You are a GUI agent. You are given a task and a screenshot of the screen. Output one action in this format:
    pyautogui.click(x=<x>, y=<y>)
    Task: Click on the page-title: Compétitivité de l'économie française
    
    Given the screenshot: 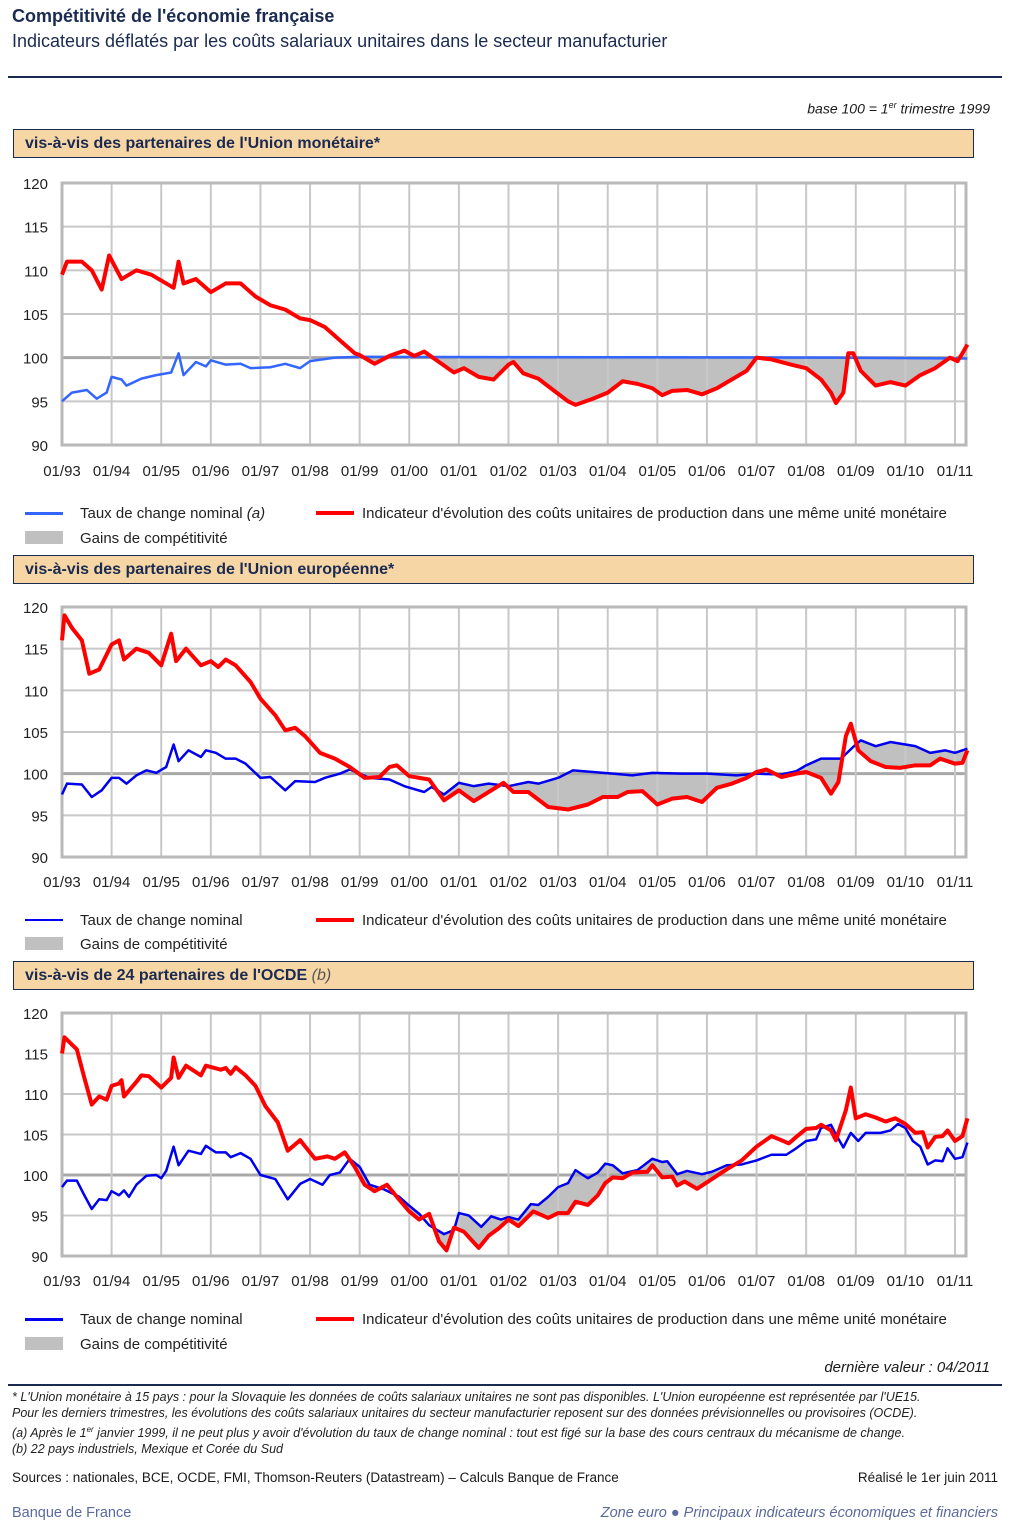 What is the action you would take?
    pyautogui.click(x=173, y=16)
    